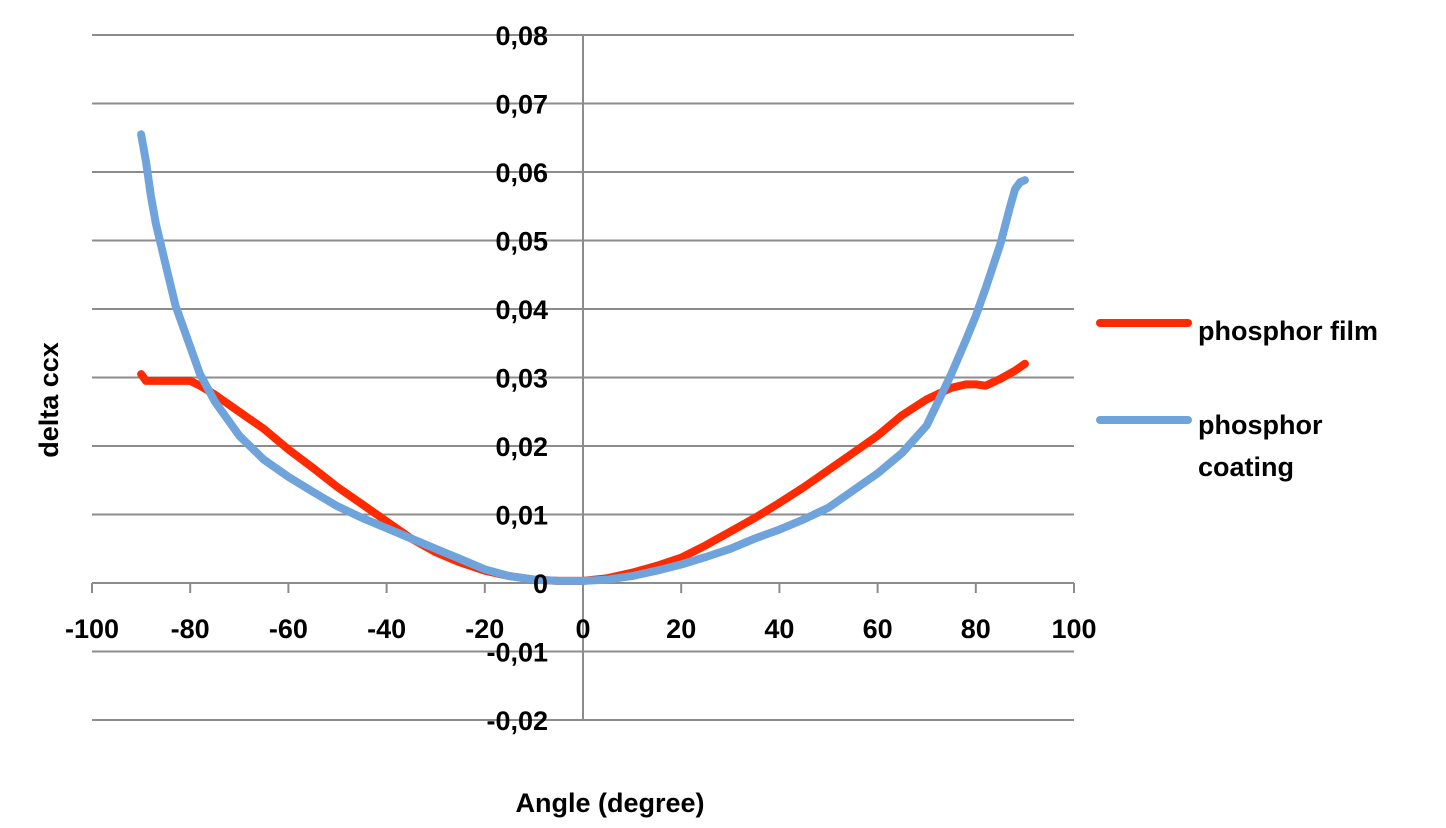 This screenshot has height=828, width=1446. What do you see at coordinates (521, 516) in the screenshot?
I see `y-tick-label: 0,01` at bounding box center [521, 516].